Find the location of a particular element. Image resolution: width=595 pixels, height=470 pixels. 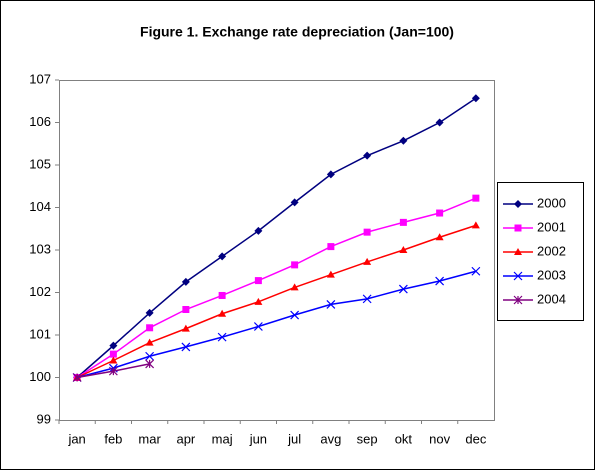

y-tick-label: 105 is located at coordinates (40, 163).